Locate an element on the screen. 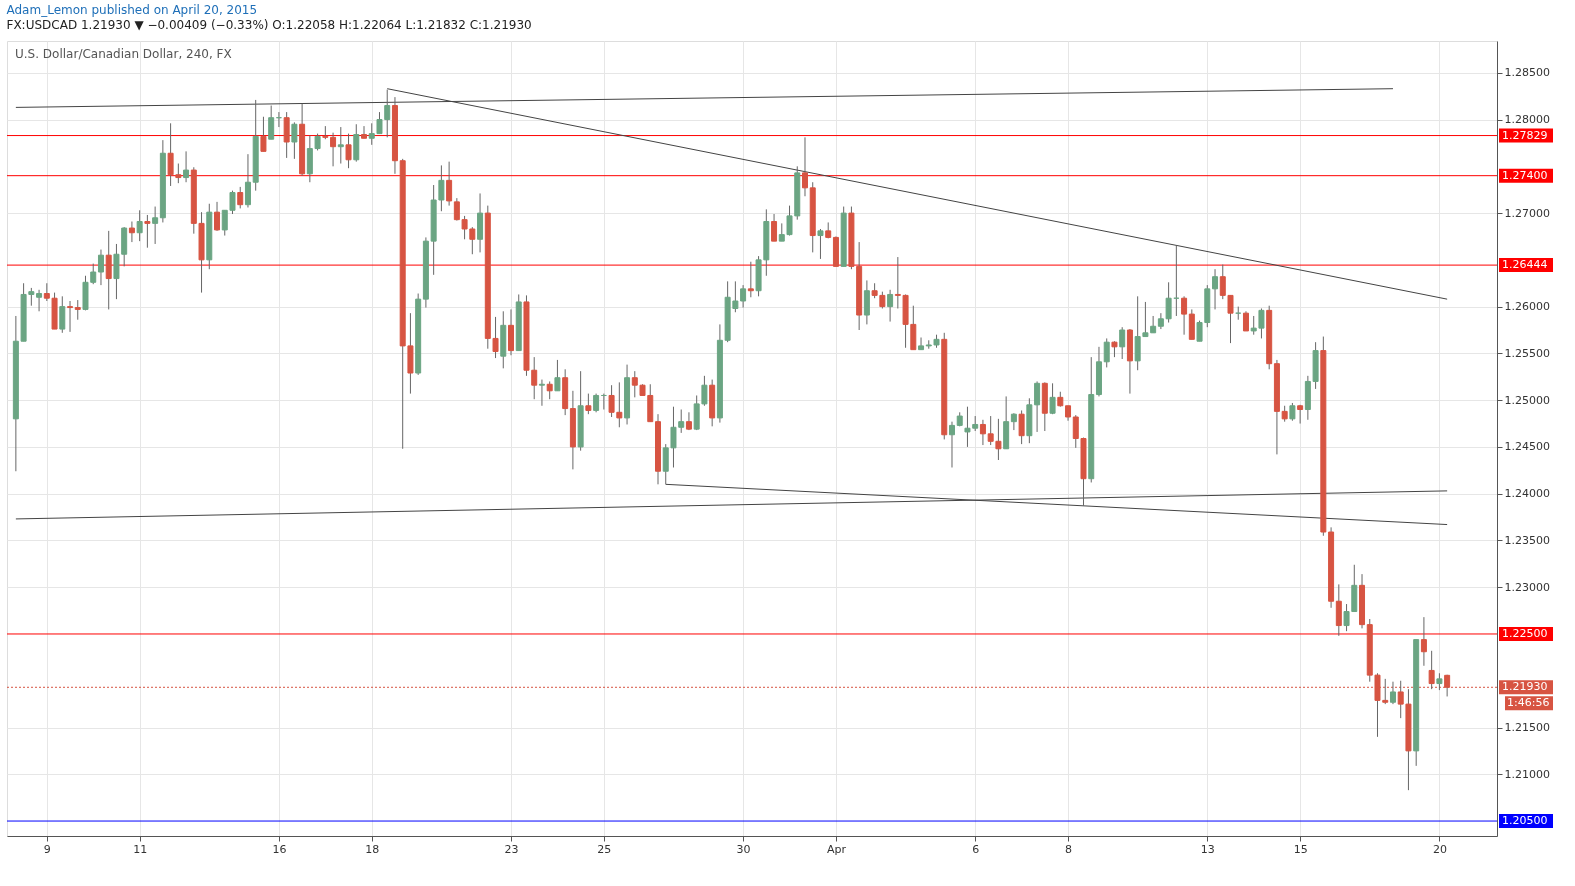 The height and width of the screenshot is (886, 1575). x-tick-label: 30 is located at coordinates (743, 849).